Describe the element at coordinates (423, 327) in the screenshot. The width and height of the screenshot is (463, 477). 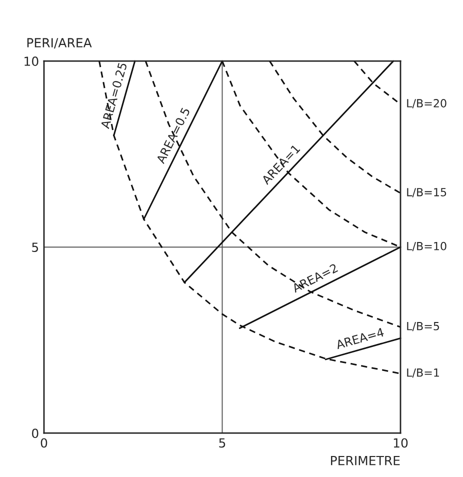
I see `series-label: L/B=5` at that location.